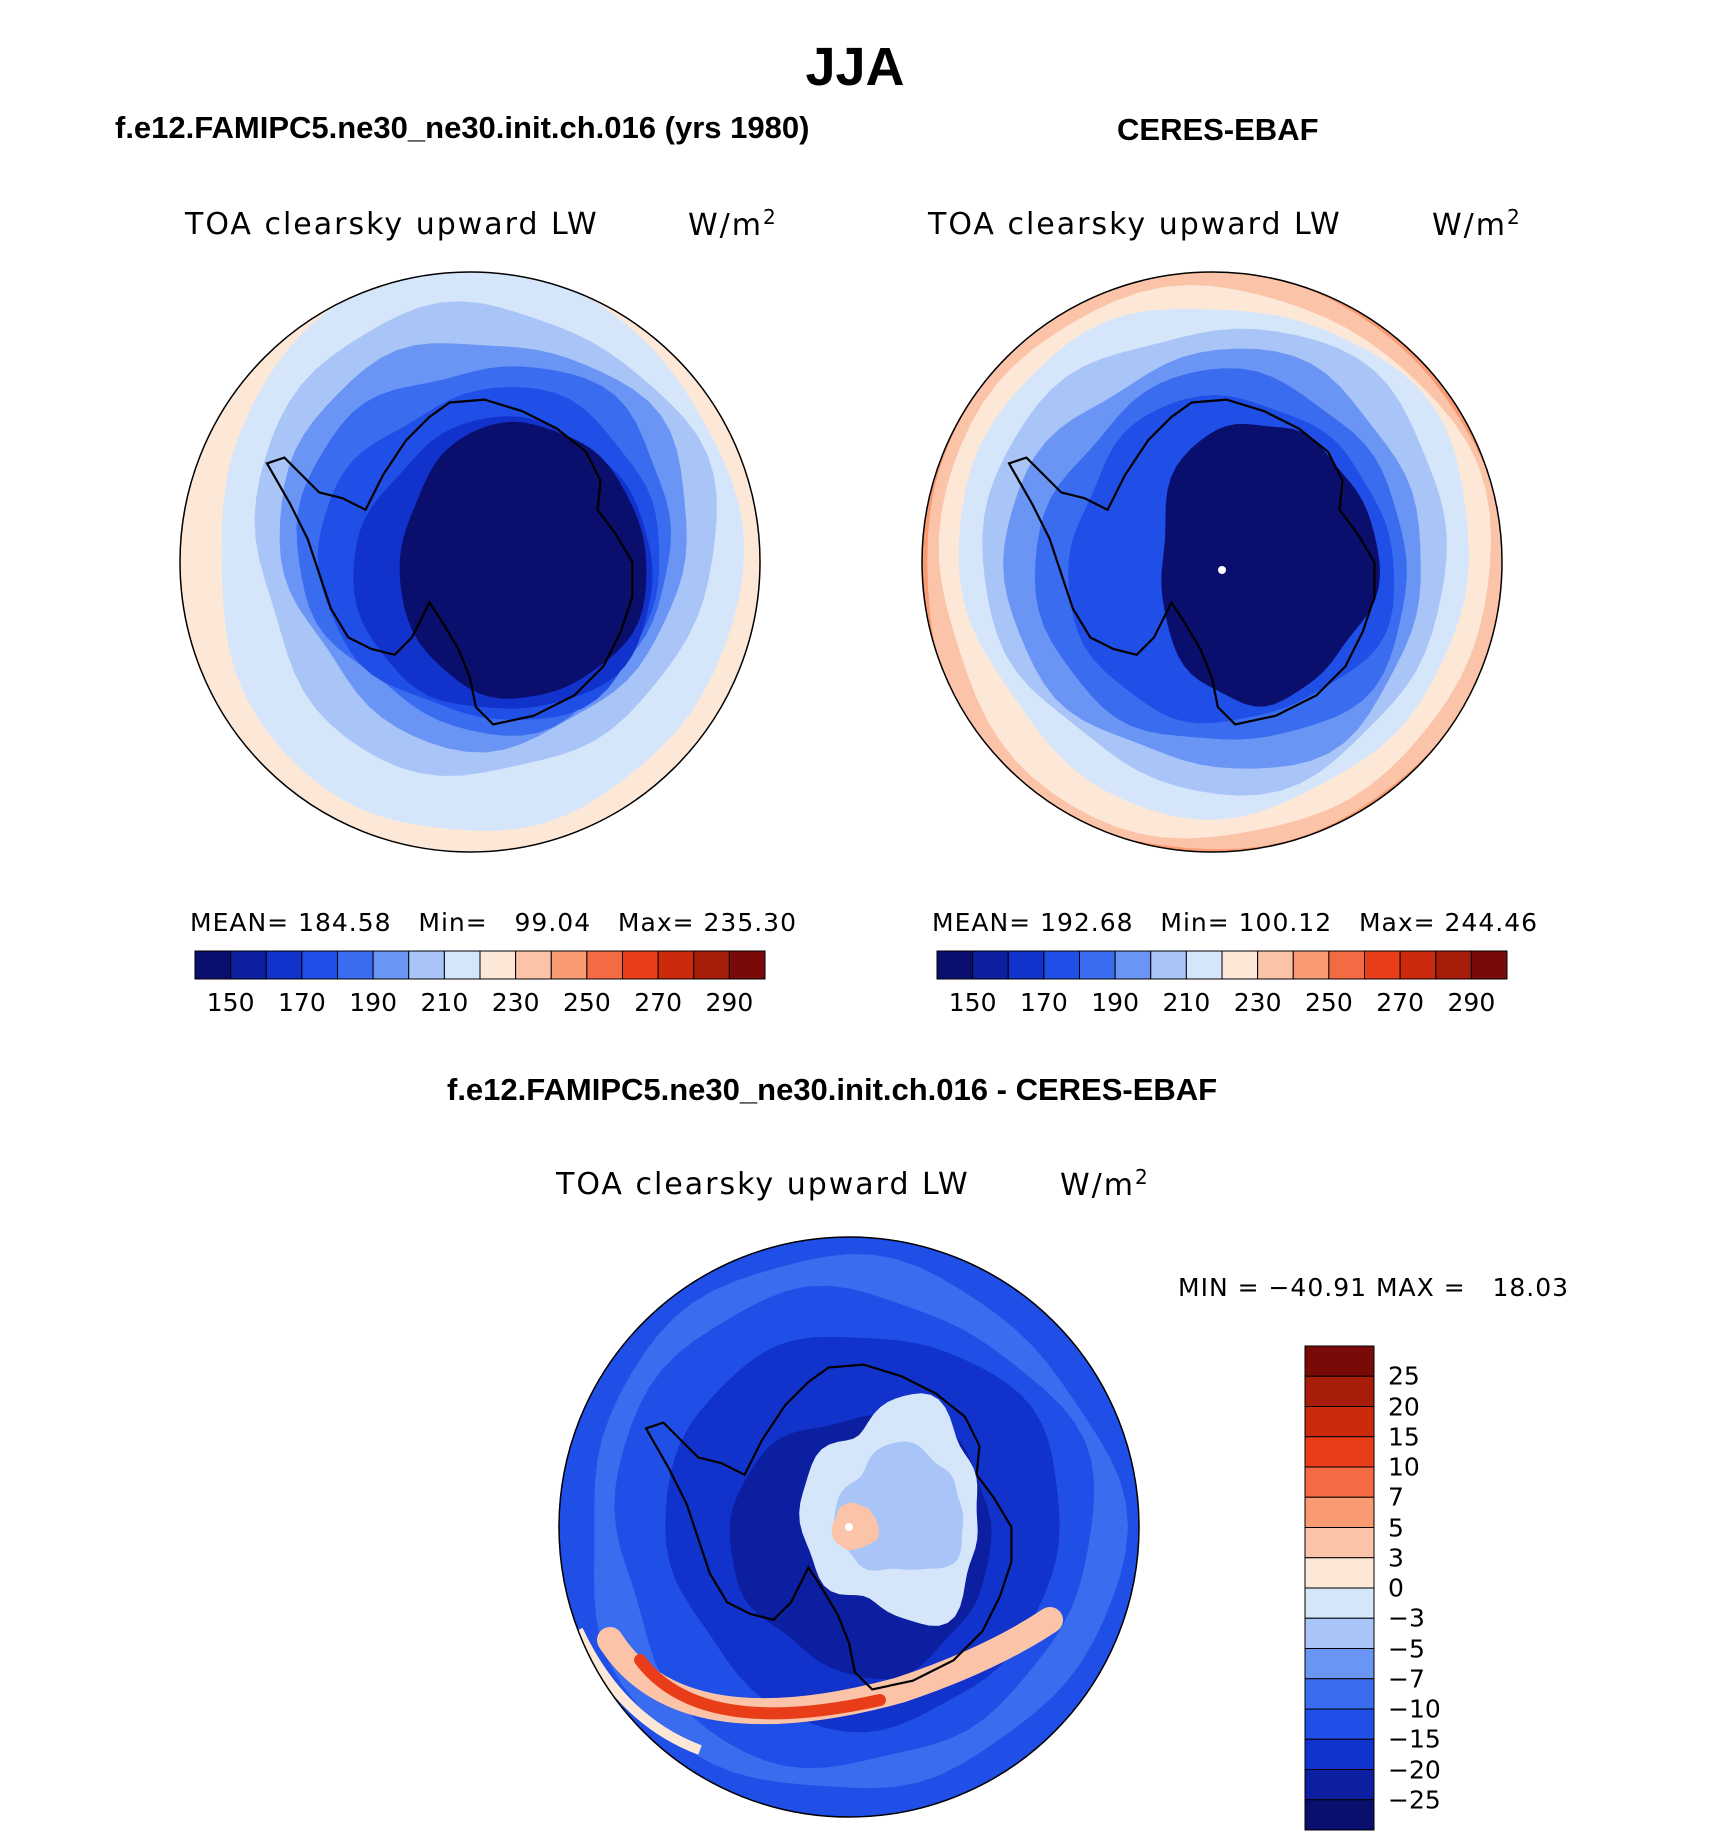 The width and height of the screenshot is (1710, 1840). I want to click on diff-colorbar, so click(1339, 1588).